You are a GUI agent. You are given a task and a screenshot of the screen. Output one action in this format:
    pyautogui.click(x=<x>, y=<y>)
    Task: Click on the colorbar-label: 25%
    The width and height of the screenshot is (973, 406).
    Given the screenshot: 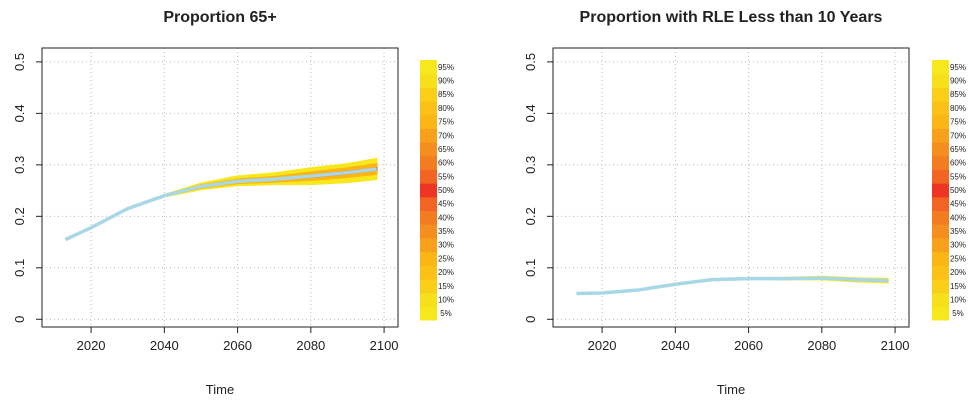 What is the action you would take?
    pyautogui.click(x=958, y=258)
    